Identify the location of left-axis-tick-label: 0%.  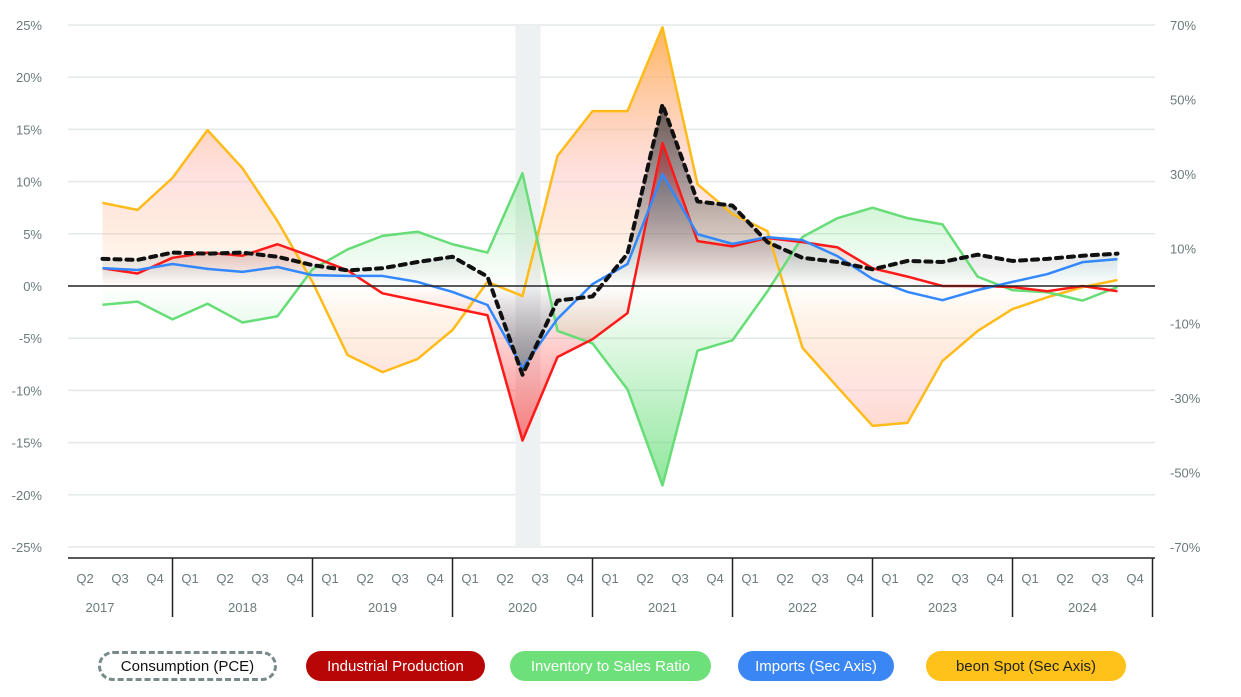
(32, 286).